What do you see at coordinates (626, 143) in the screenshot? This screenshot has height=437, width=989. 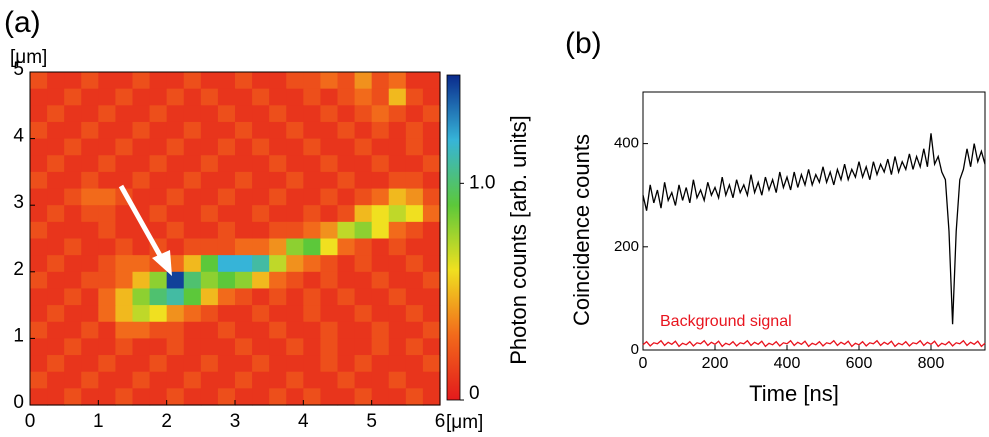 I see `y-tick-label: 400` at bounding box center [626, 143].